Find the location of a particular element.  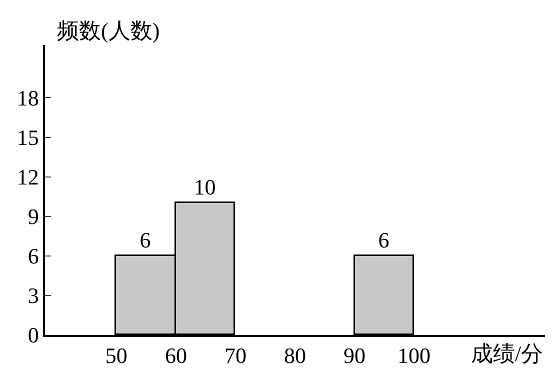

x-tick-label: 60 is located at coordinates (175, 355).